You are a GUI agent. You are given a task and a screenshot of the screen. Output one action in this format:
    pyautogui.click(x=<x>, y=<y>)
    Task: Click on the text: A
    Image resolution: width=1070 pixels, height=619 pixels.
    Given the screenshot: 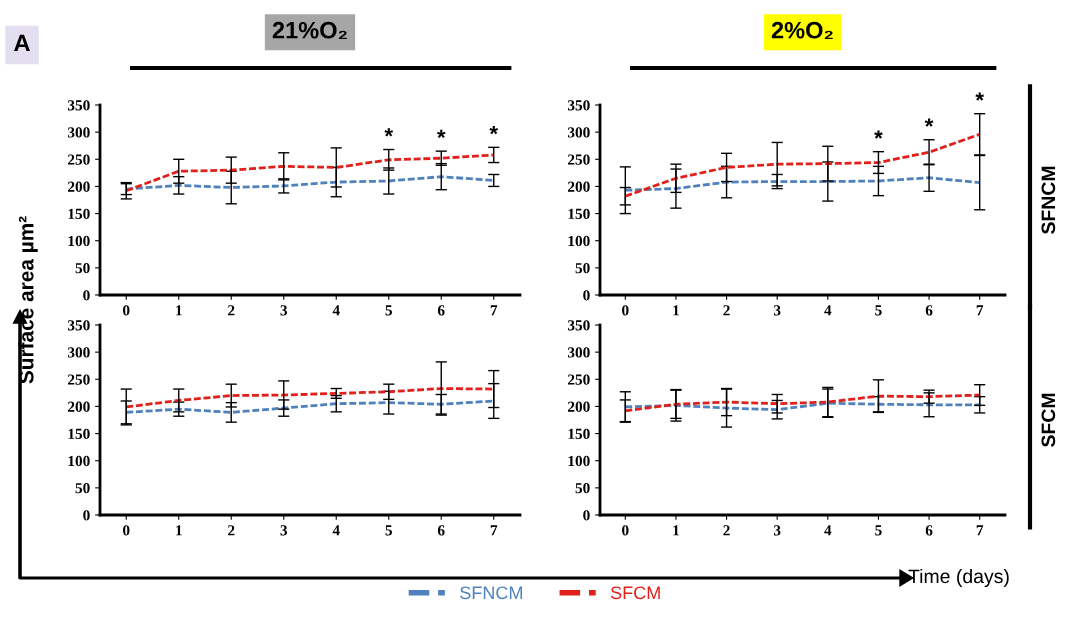 What is the action you would take?
    pyautogui.click(x=22, y=43)
    